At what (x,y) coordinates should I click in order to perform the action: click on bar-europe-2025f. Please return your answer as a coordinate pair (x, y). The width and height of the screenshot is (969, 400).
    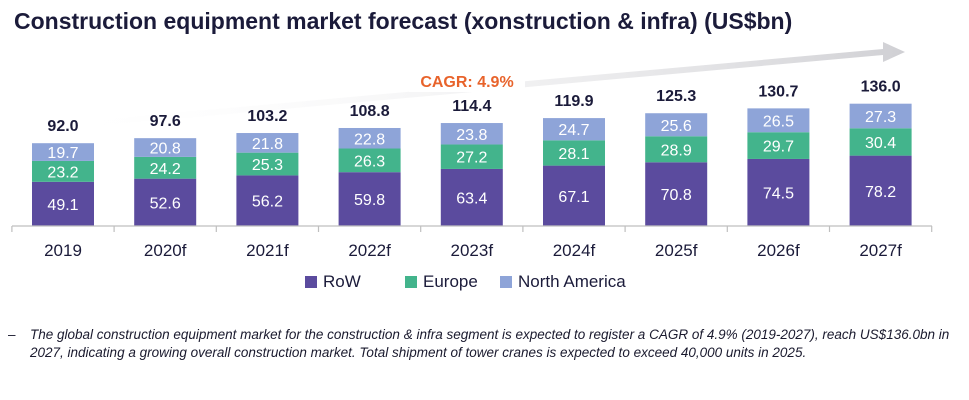
    Looking at the image, I should click on (676, 149).